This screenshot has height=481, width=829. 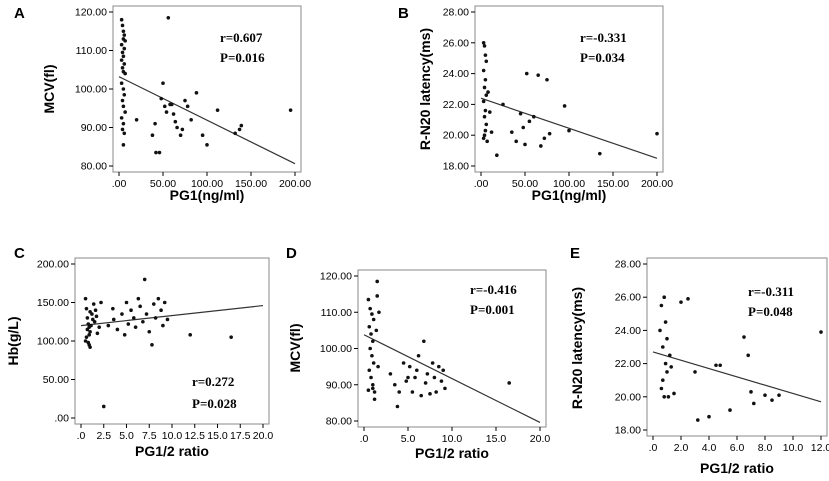 What do you see at coordinates (628, 298) in the screenshot?
I see `y-tick-label: 26.00` at bounding box center [628, 298].